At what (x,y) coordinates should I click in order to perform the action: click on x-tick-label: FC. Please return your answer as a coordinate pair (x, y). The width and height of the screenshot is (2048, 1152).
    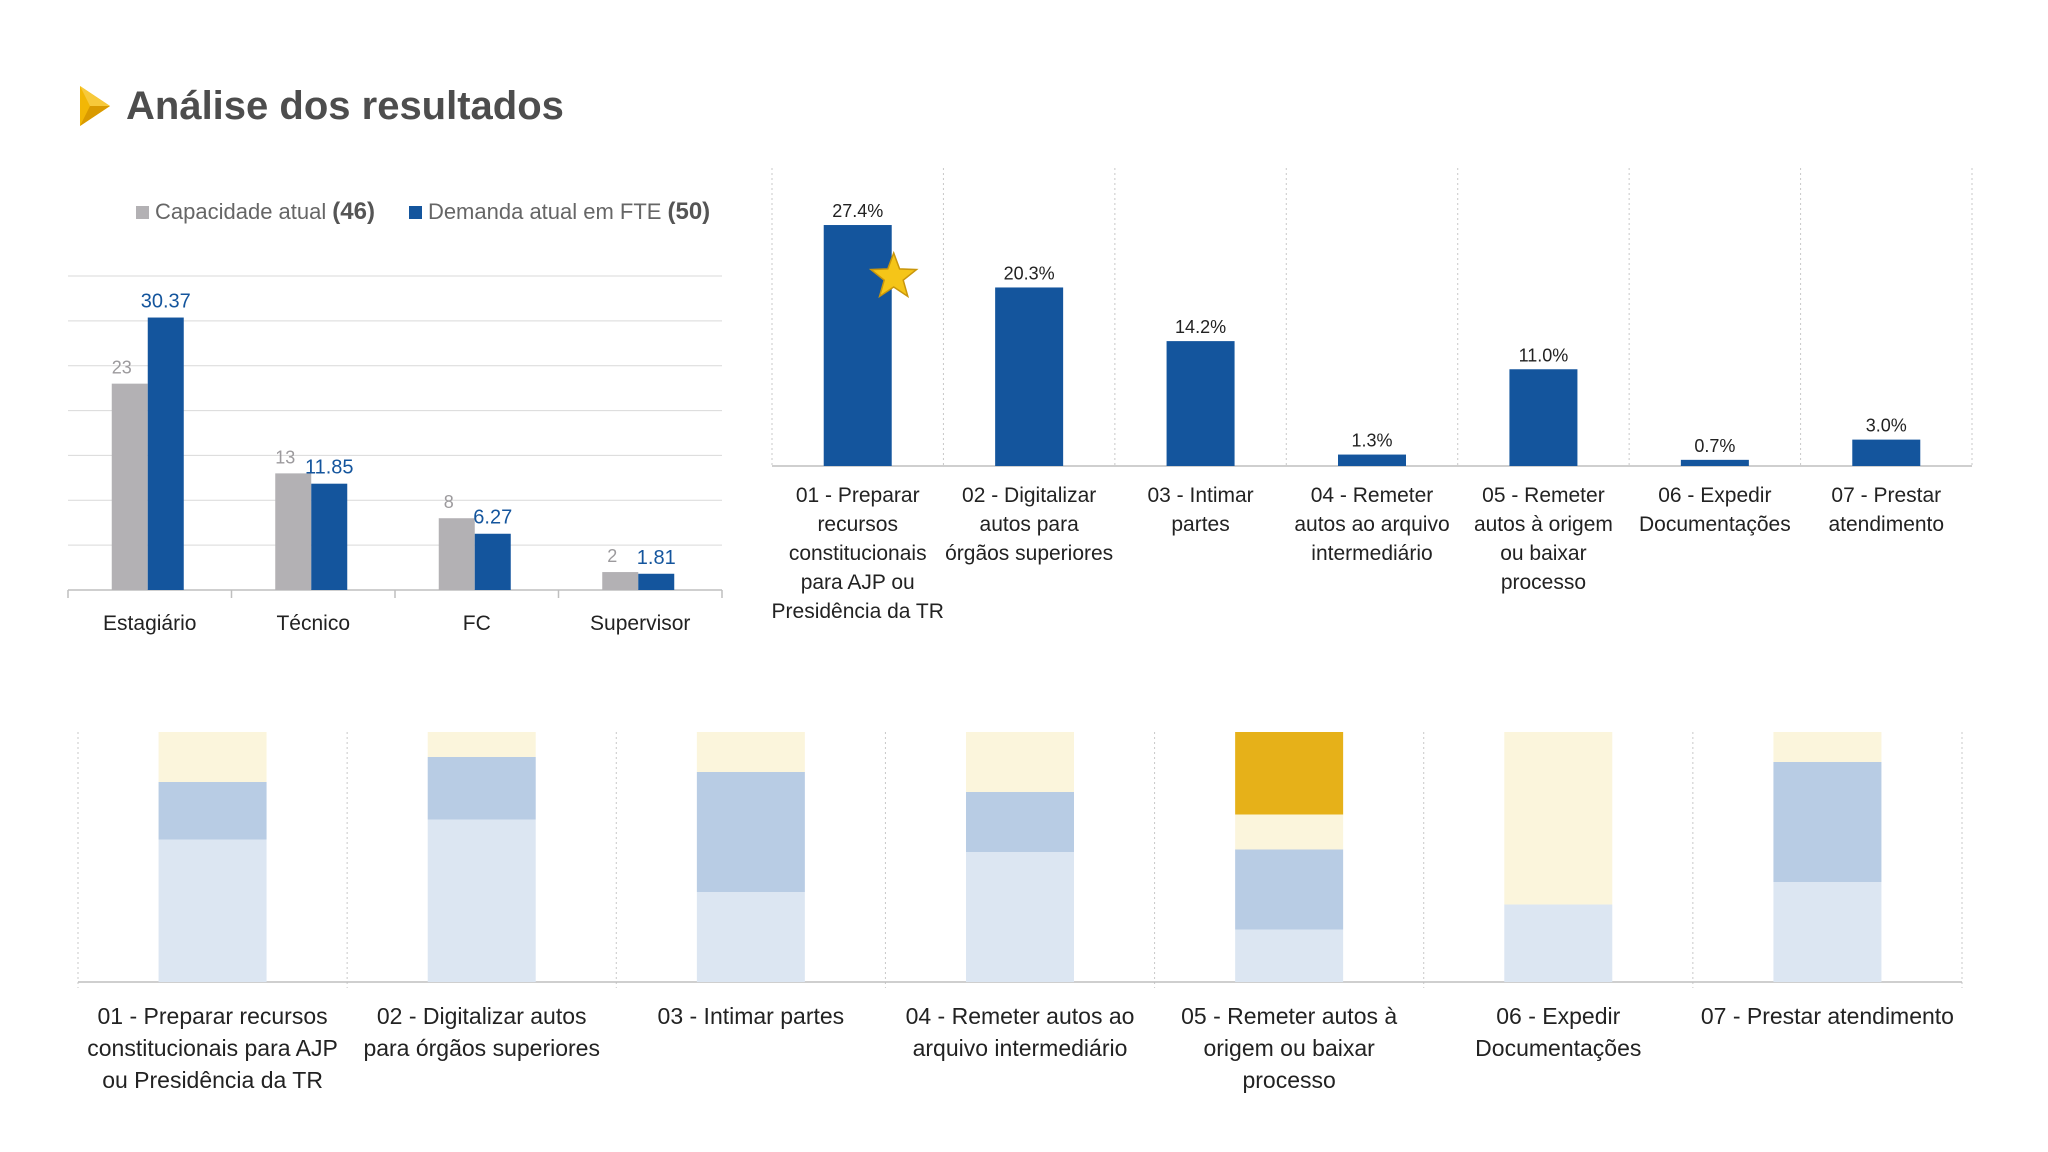
    Looking at the image, I should click on (477, 623).